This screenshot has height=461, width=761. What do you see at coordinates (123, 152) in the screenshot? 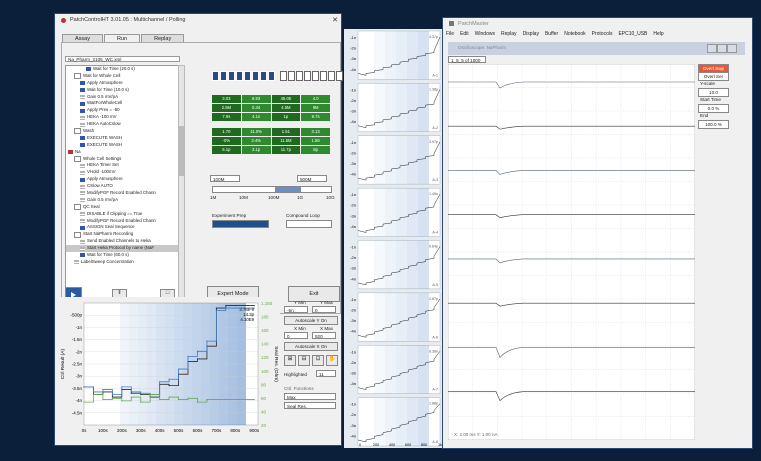
I see `tree-item: Na` at bounding box center [123, 152].